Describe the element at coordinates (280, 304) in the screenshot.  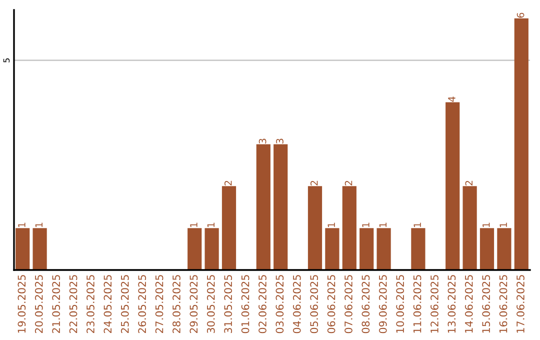
I see `x-tick-label: 03.06.2025` at that location.